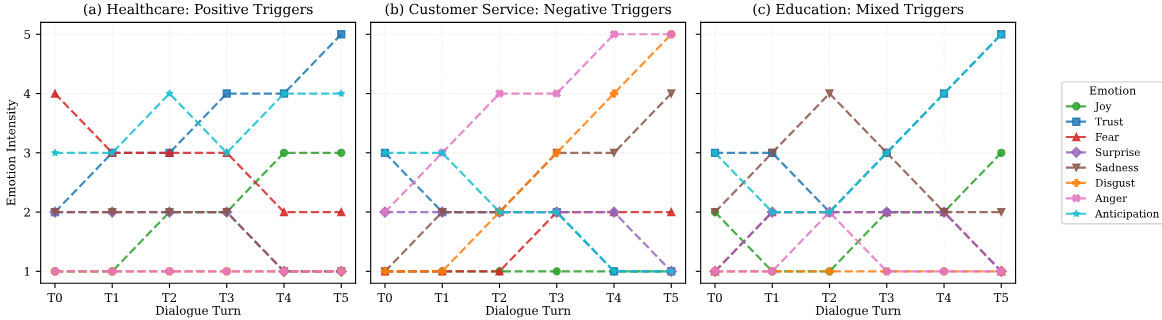  Describe the element at coordinates (1117, 167) in the screenshot. I see `legend-label: Sadness` at that location.